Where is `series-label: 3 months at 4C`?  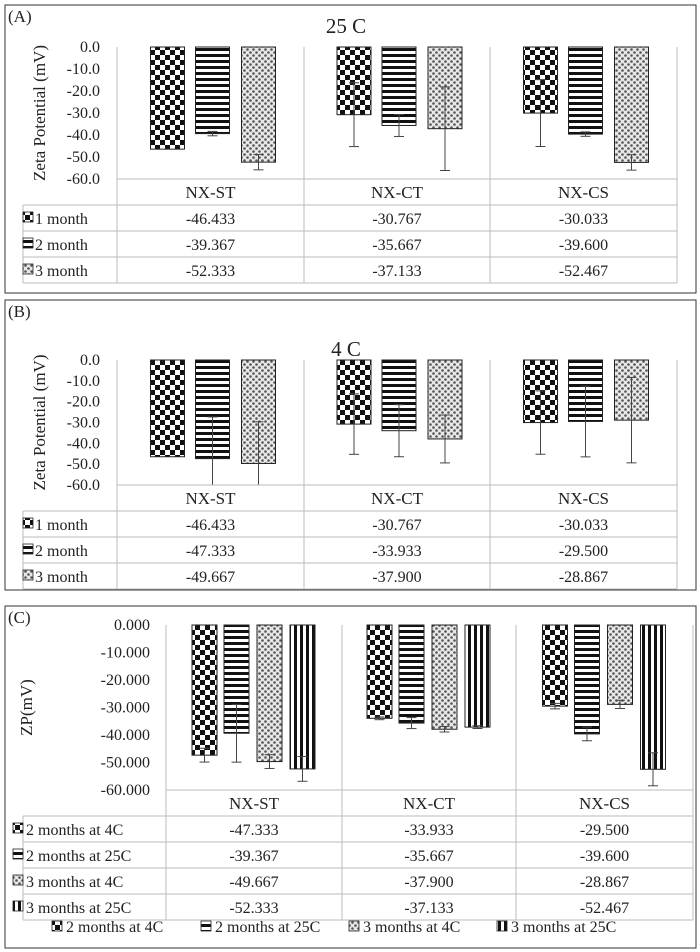 series-label: 3 months at 4C is located at coordinates (74, 882).